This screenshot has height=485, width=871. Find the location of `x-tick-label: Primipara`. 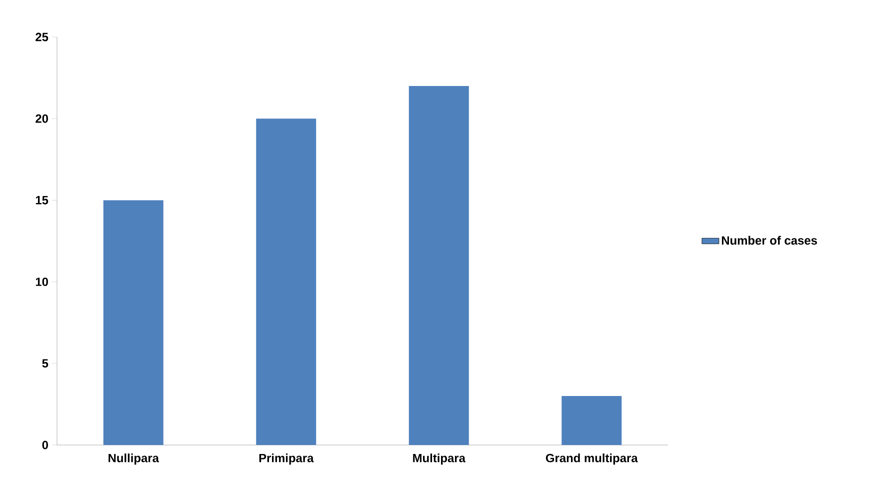

x-tick-label: Primipara is located at coordinates (286, 459).